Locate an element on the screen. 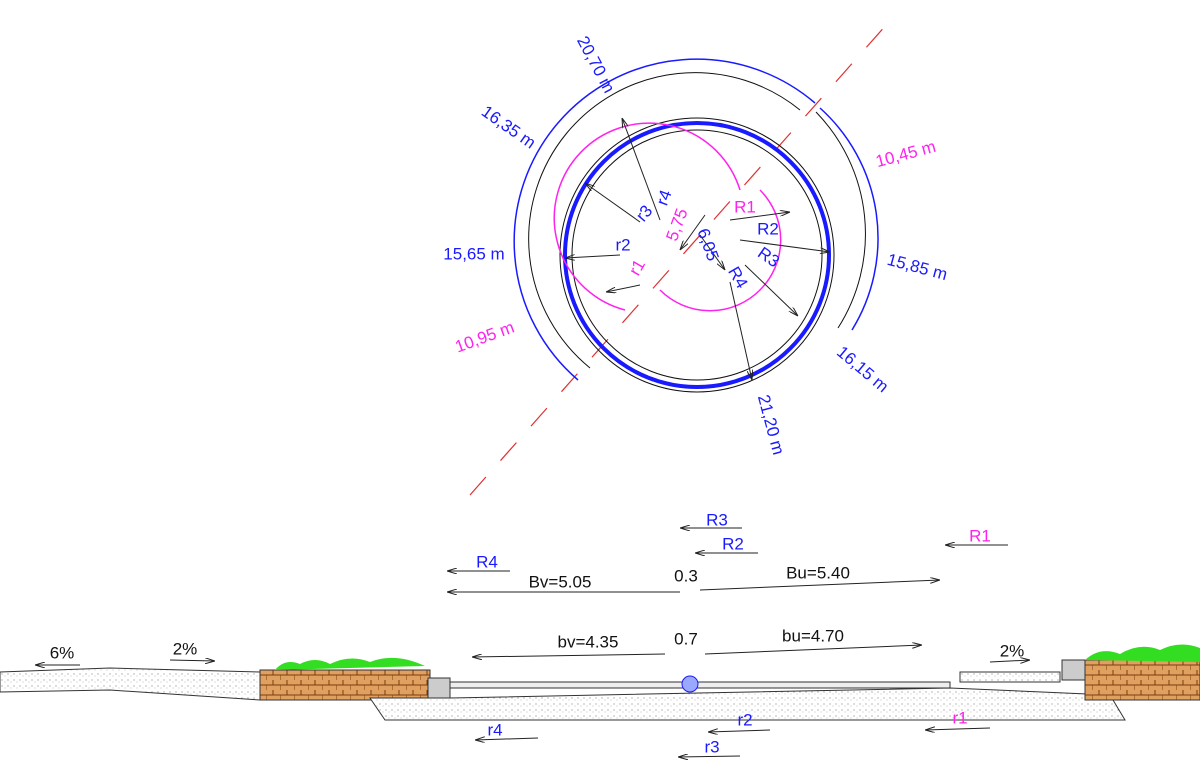  dimension: 15,85 m is located at coordinates (917, 267).